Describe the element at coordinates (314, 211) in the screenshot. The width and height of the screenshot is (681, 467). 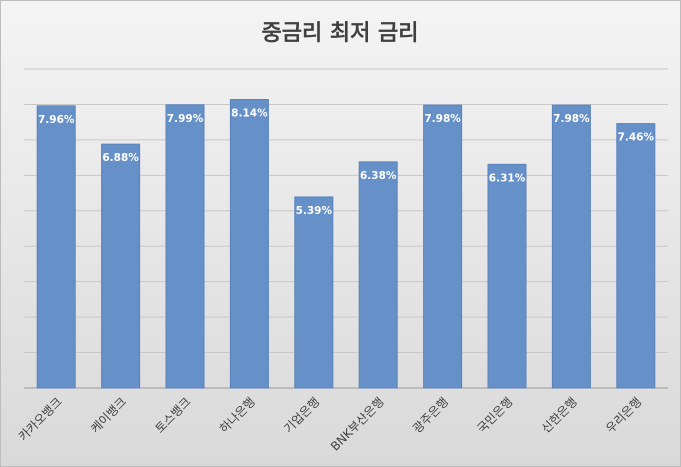
I see `data-label: 5.39%` at that location.